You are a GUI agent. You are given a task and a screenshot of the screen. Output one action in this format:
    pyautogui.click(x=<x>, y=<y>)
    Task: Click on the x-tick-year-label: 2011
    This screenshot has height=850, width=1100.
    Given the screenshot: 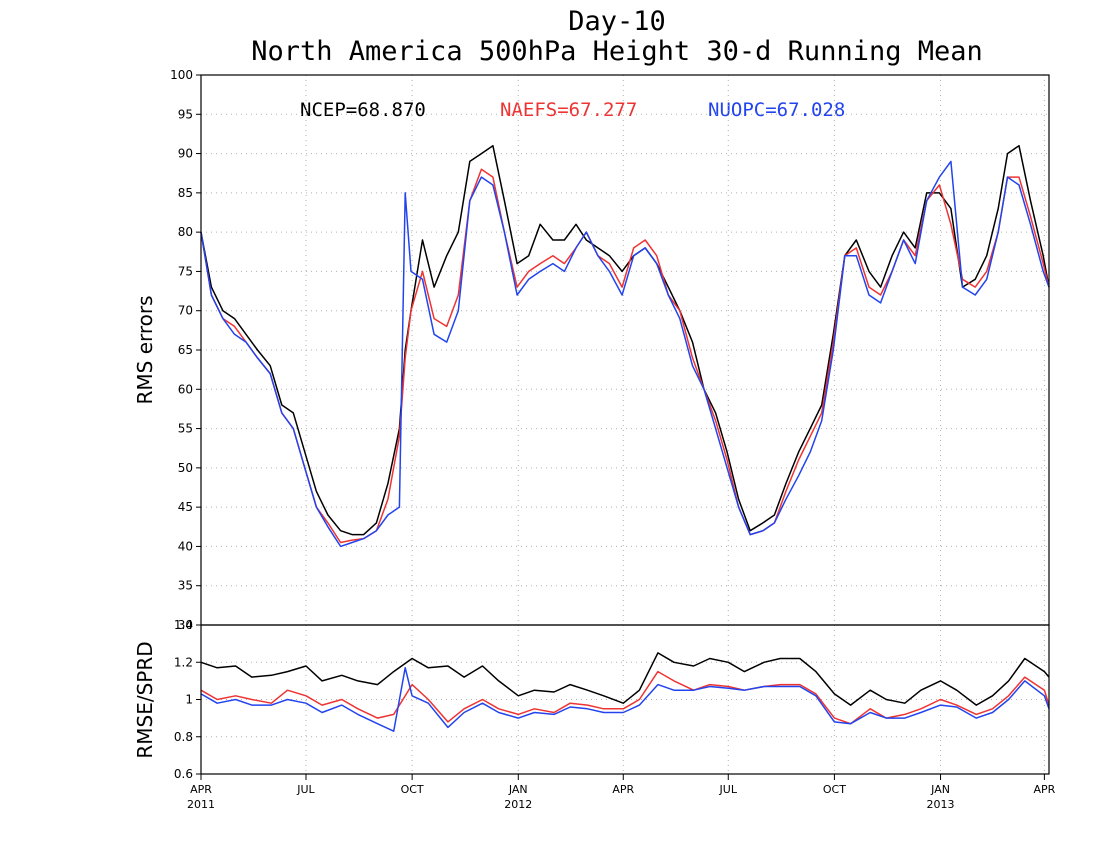 What is the action you would take?
    pyautogui.click(x=201, y=804)
    